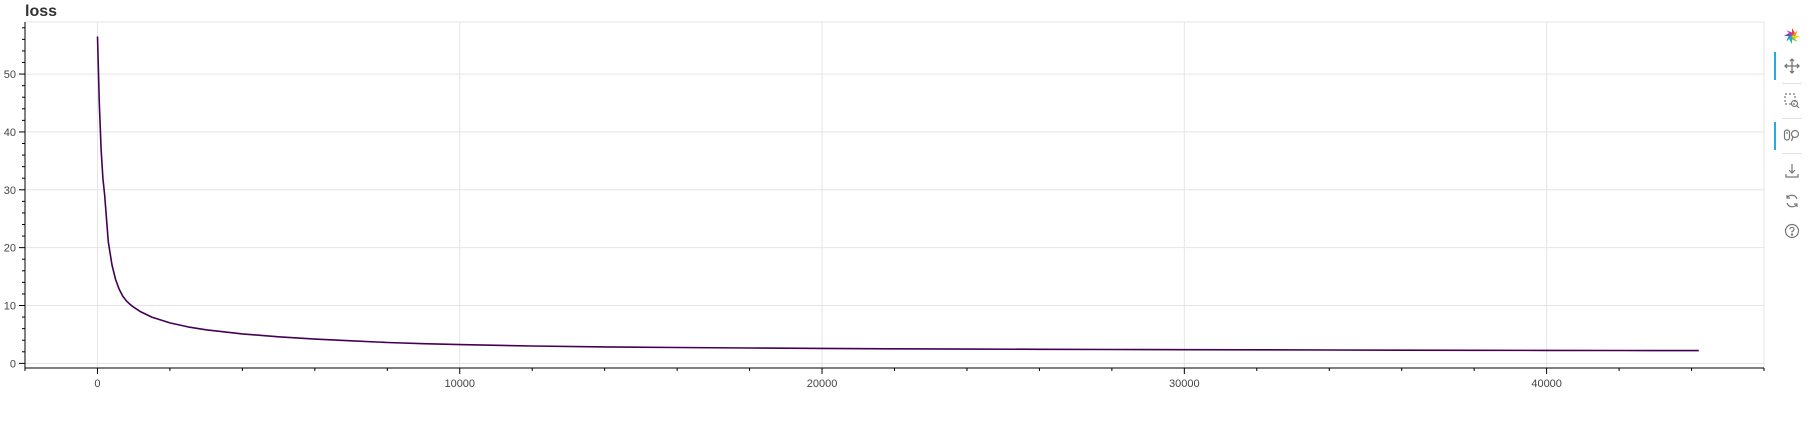  I want to click on x-tick-label: 40000, so click(1546, 384).